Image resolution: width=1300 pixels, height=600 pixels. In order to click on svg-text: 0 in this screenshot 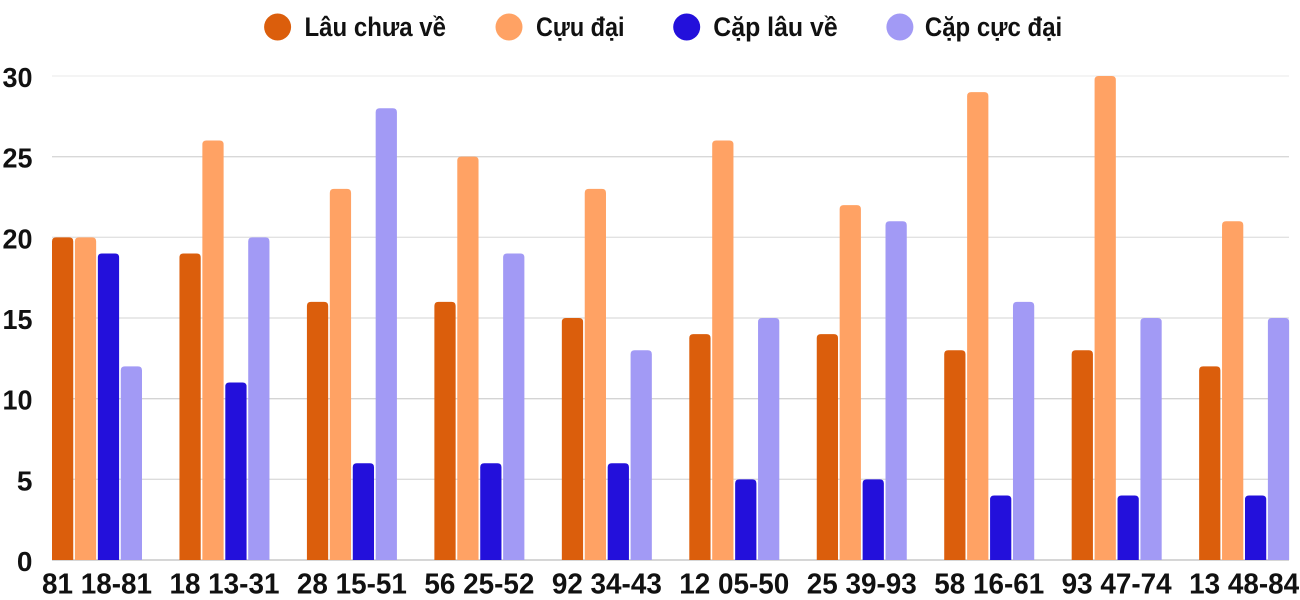, I will do `click(25, 561)`.